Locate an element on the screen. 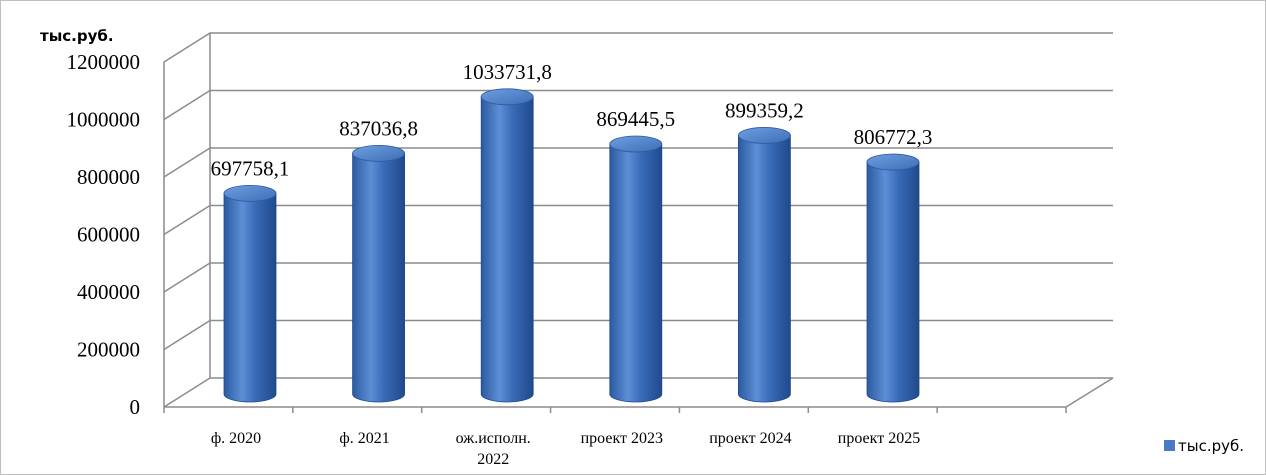 This screenshot has height=475, width=1266. legend: тыс.руб. is located at coordinates (1204, 446).